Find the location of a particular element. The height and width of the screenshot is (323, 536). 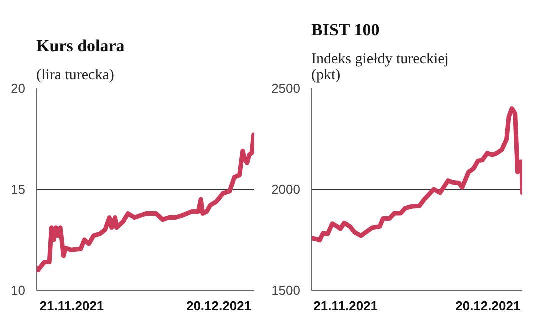

y-tick-label: 2000 is located at coordinates (286, 189).